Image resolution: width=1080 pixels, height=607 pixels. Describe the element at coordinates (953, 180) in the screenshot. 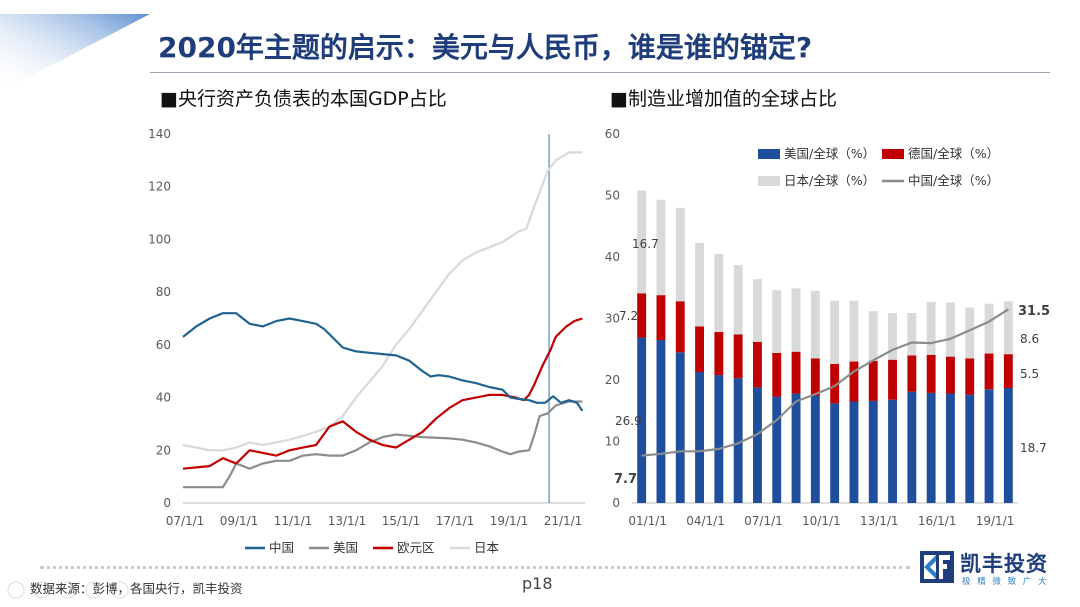

I see `right-legend-label: 中国/全球（%）` at that location.